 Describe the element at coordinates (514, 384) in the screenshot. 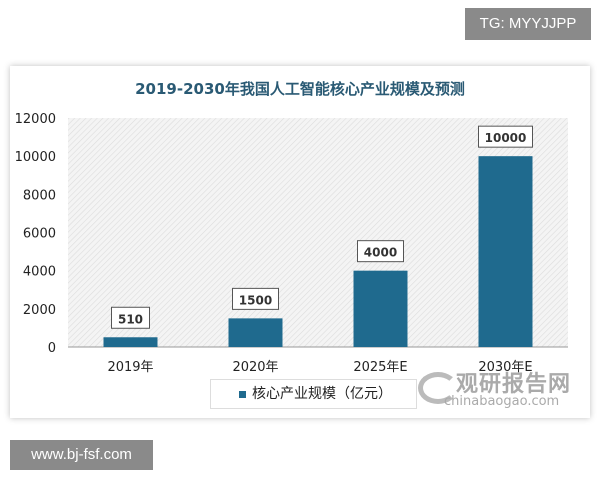

I see `watermark-cn: 观研报告网` at that location.